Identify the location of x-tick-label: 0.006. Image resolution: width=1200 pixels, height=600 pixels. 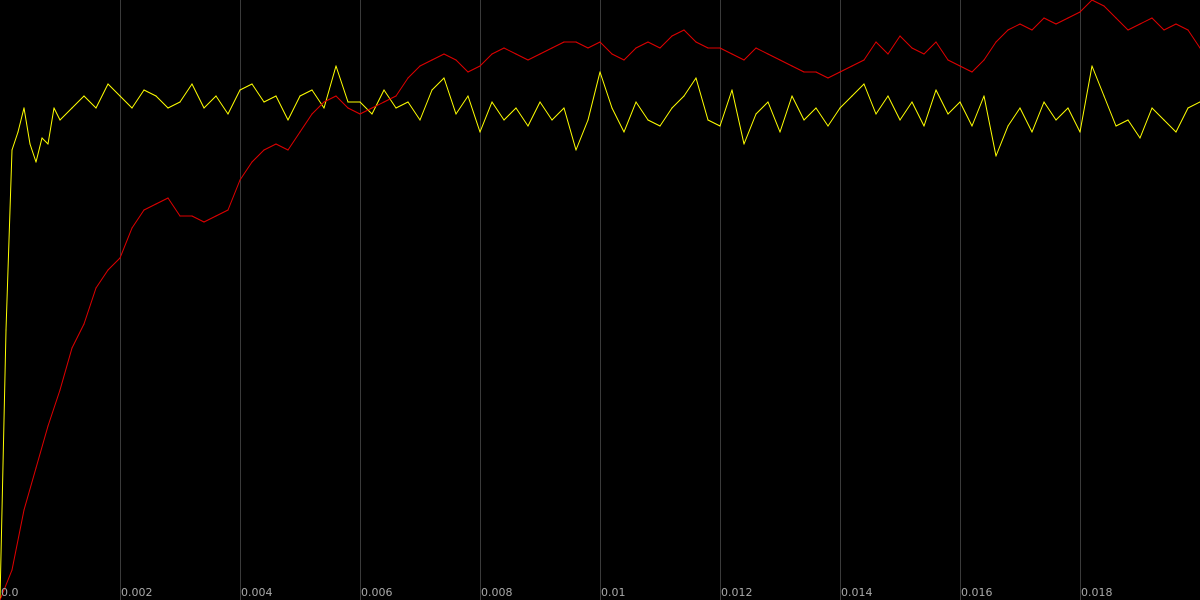
(377, 592).